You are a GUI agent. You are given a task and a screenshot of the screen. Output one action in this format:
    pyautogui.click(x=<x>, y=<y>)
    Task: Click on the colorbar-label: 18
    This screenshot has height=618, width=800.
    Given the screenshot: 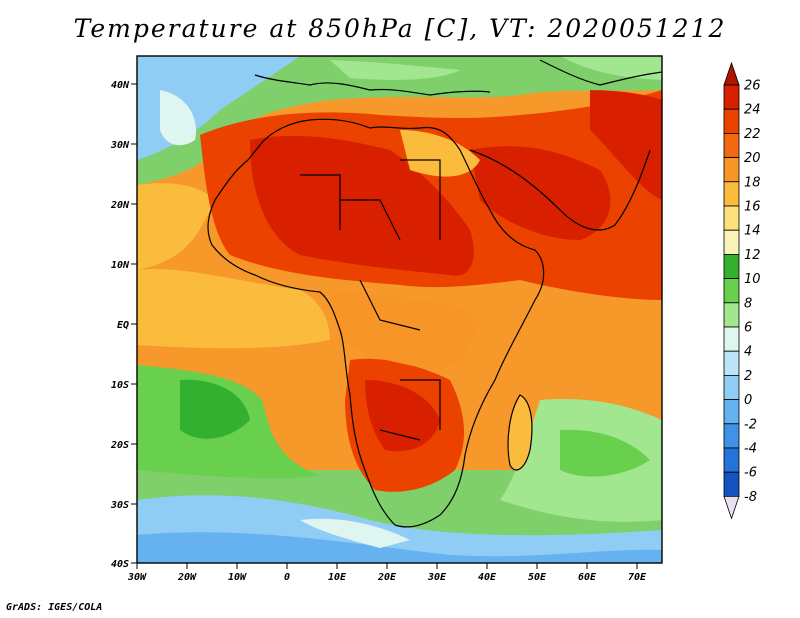 What is the action you would take?
    pyautogui.click(x=752, y=182)
    